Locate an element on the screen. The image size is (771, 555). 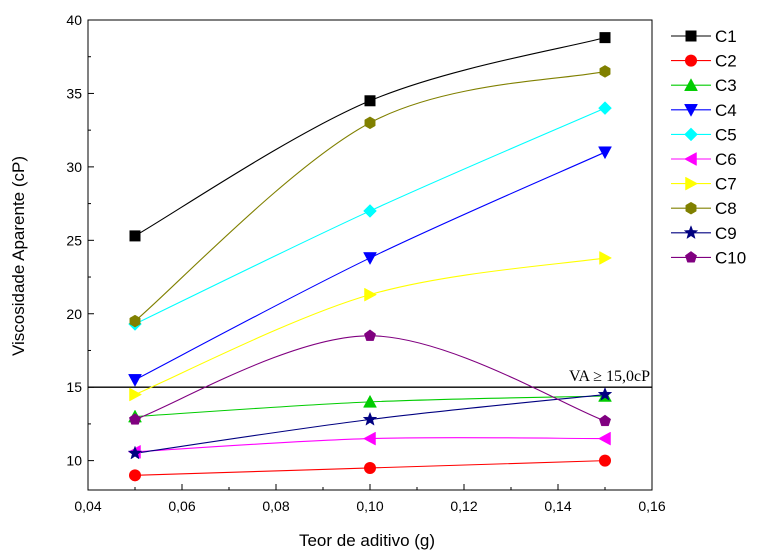
y-tick-label: 20 is located at coordinates (74, 314).